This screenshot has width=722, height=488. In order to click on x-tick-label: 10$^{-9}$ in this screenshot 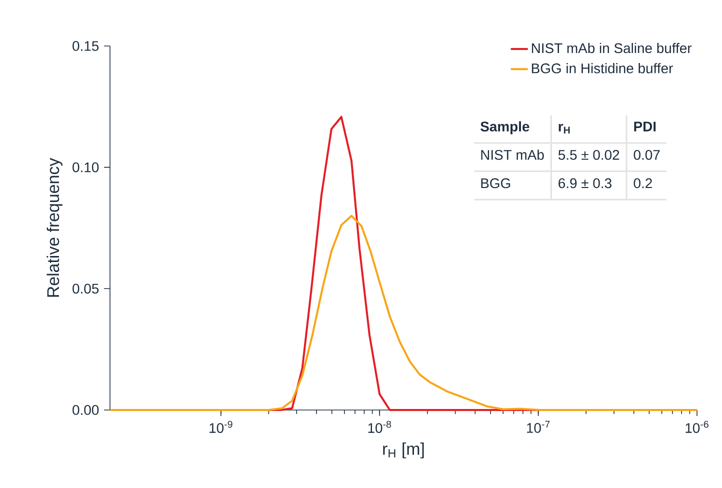, I will do `click(221, 426)`.